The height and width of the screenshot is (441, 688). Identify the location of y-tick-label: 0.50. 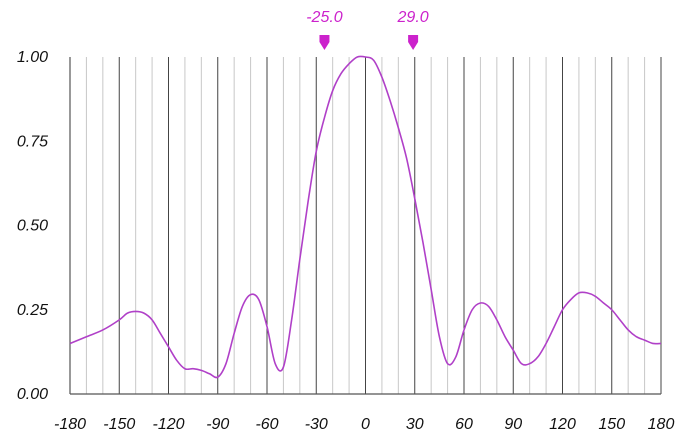
(32, 226).